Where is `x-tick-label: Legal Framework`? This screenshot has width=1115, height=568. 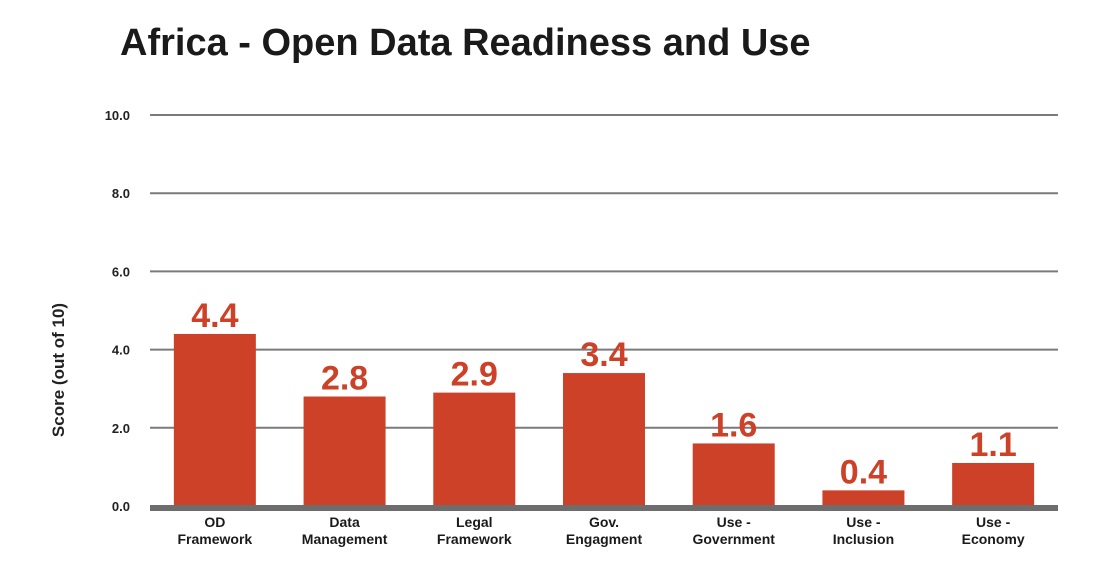
x-tick-label: Legal Framework is located at coordinates (474, 530).